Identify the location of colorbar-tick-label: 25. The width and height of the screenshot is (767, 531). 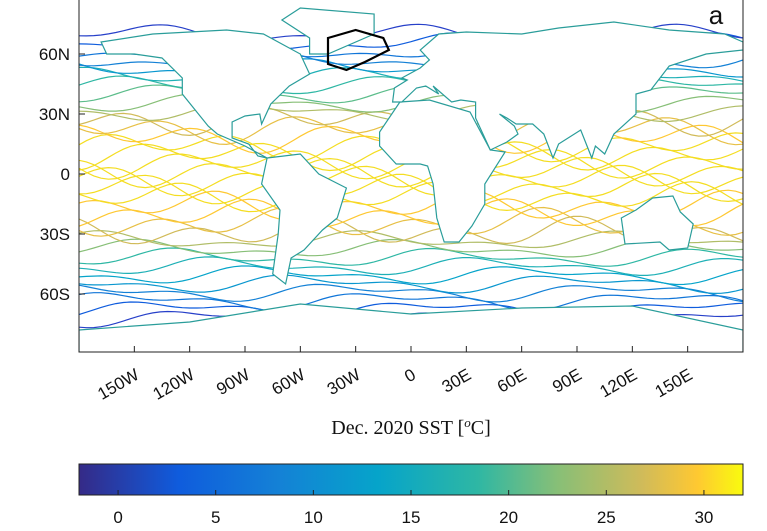
(606, 517).